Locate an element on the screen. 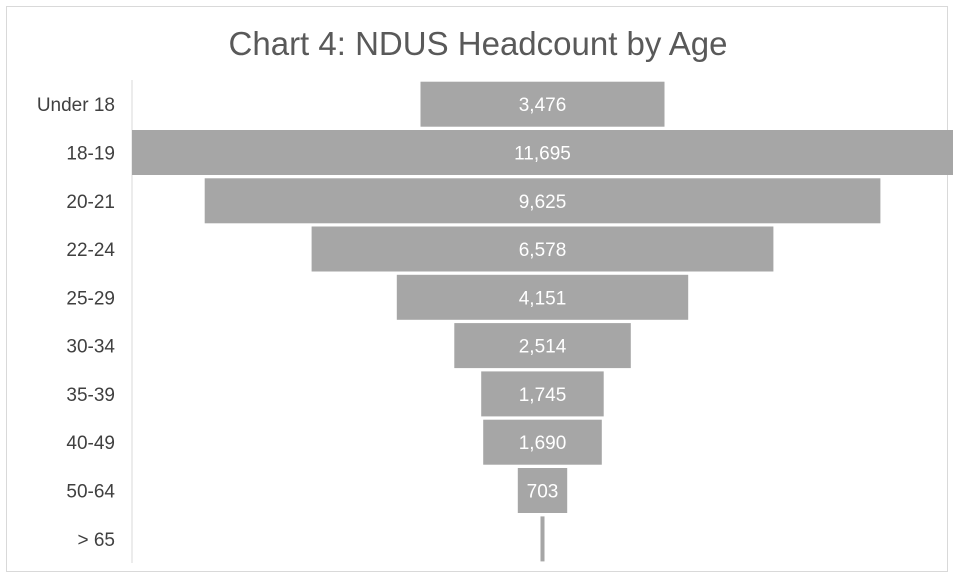 The height and width of the screenshot is (578, 956). value-label-7: 1,690 is located at coordinates (543, 443).